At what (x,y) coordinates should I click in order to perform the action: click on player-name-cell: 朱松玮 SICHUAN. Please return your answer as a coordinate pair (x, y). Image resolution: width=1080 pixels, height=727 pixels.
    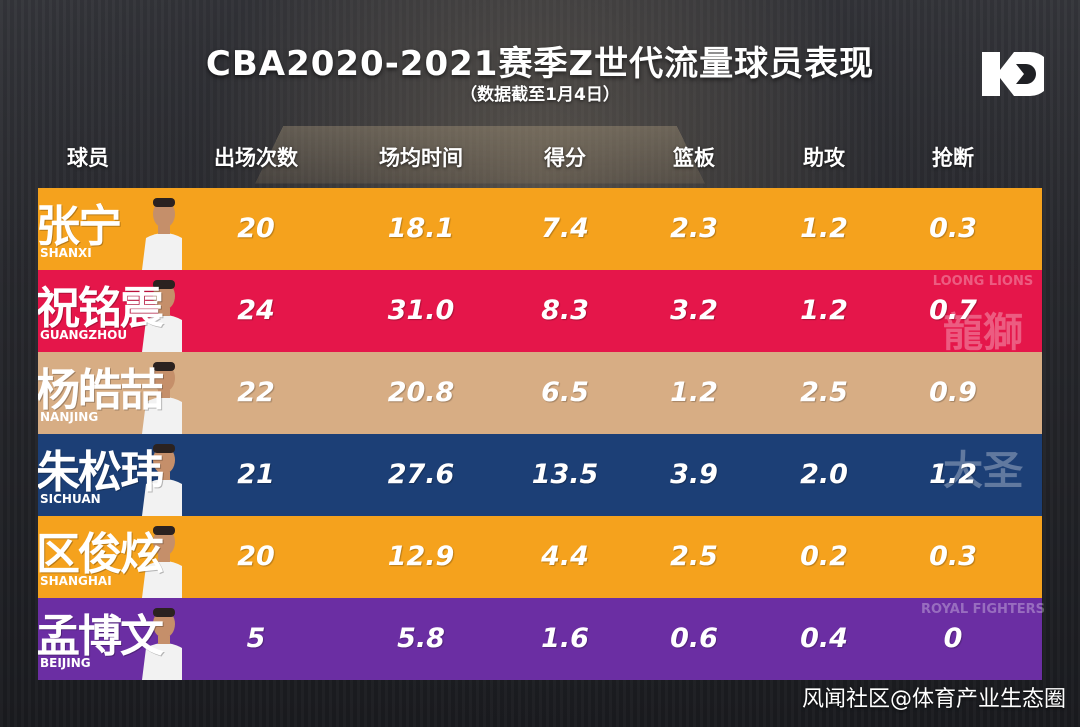
    Looking at the image, I should click on (110, 475).